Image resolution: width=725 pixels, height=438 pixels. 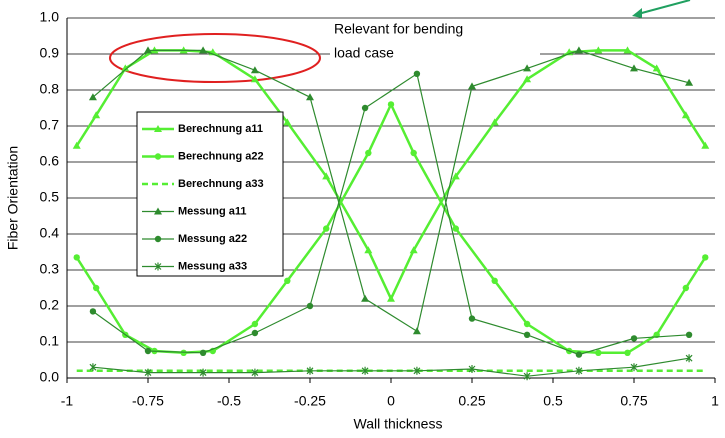 I want to click on y-axis-label: Fiber Orientation, so click(x=13, y=198).